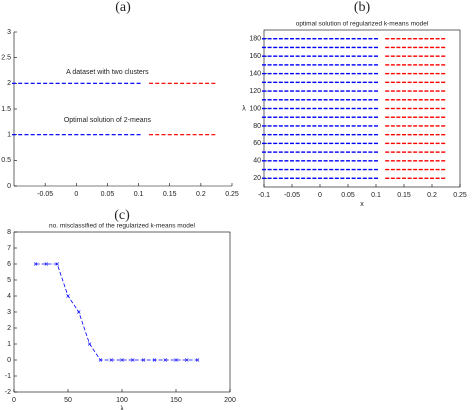 The height and width of the screenshot is (410, 474). Describe the element at coordinates (45, 194) in the screenshot. I see `x-tick-label: -0.05` at that location.